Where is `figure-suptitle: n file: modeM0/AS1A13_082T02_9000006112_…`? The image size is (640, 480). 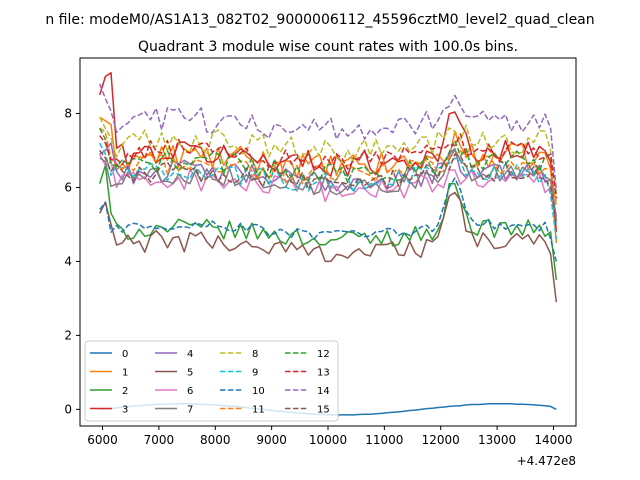
figure-suptitle: n file: modeM0/AS1A13_082T02_9000006112_… is located at coordinates (319, 20).